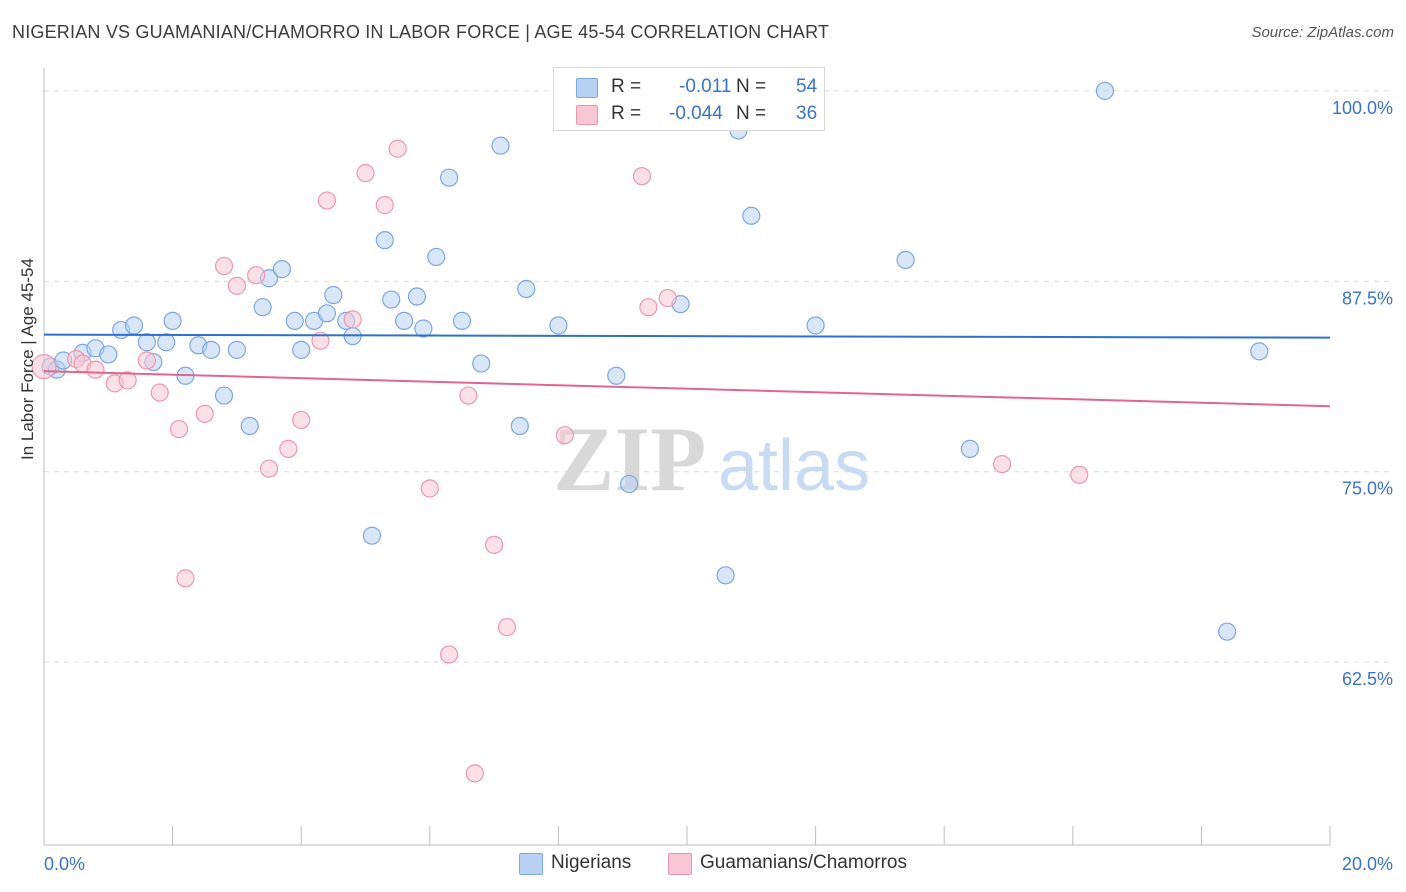 The image size is (1406, 892). I want to click on legend-label: Nigerians, so click(591, 862).